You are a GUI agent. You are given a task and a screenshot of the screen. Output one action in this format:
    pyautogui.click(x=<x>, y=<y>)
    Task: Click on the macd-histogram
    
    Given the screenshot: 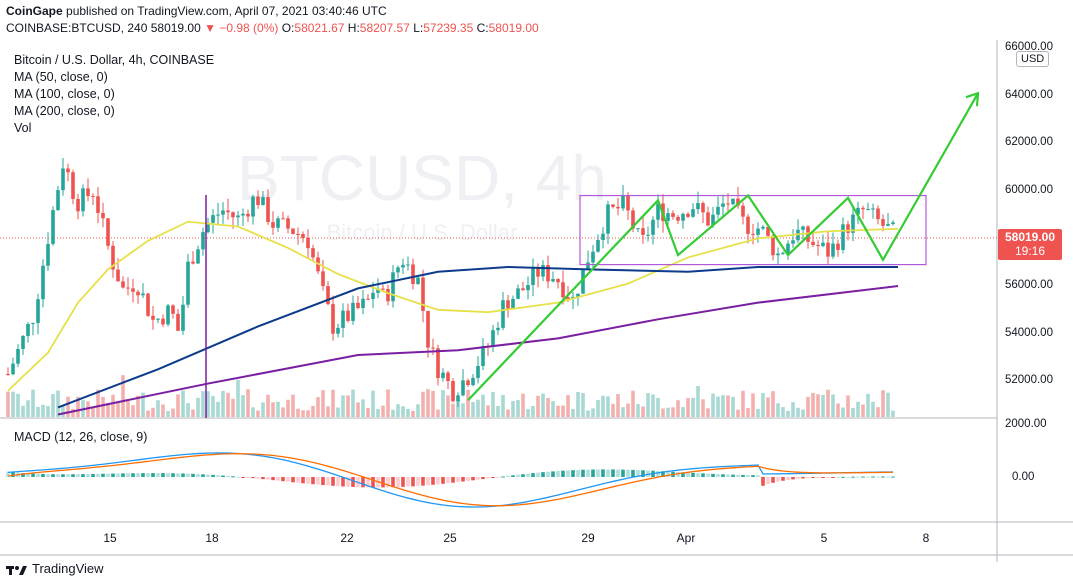 What is the action you would take?
    pyautogui.click(x=450, y=480)
    